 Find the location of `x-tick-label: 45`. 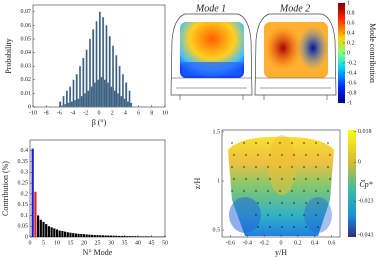

x-tick-label: 45 is located at coordinates (152, 243).